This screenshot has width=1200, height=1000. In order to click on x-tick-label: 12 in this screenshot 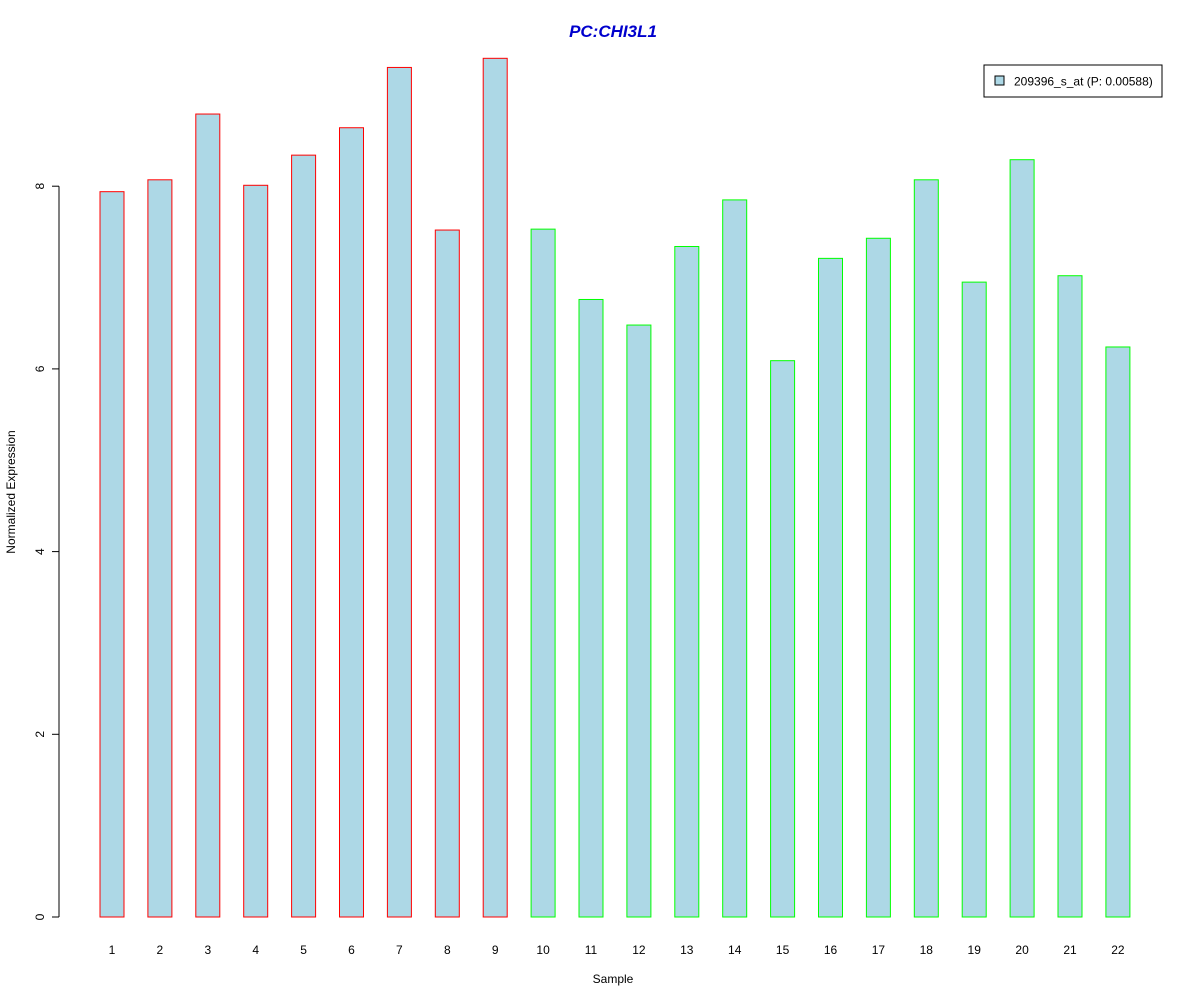, I will do `click(639, 950)`.